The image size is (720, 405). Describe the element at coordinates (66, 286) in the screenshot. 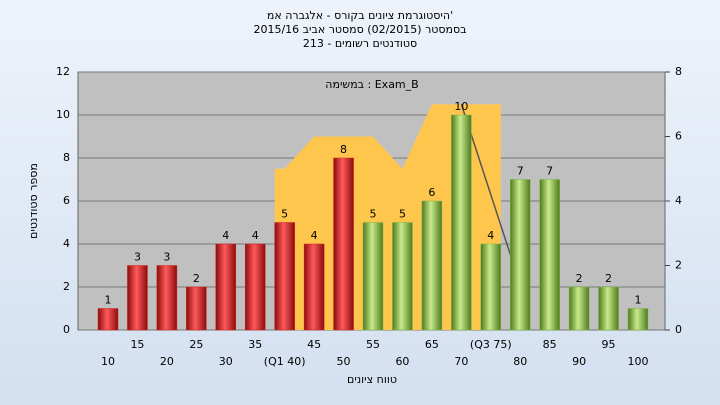

I see `y-tick-label: 2` at that location.